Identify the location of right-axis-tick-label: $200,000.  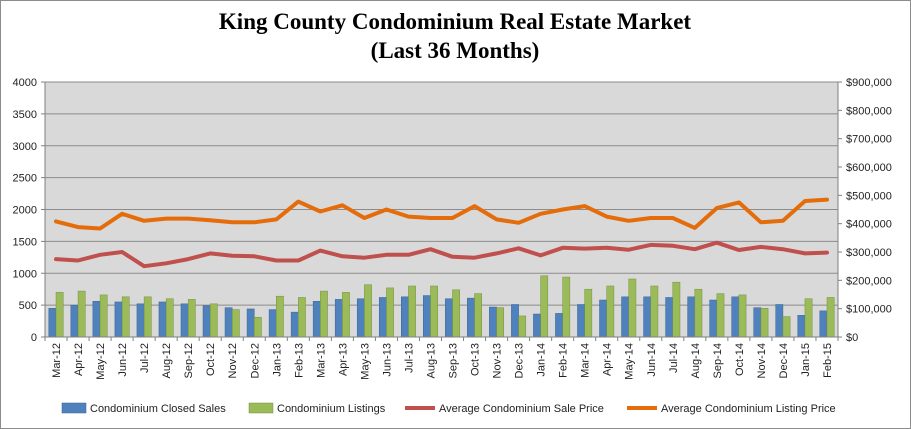
(869, 281).